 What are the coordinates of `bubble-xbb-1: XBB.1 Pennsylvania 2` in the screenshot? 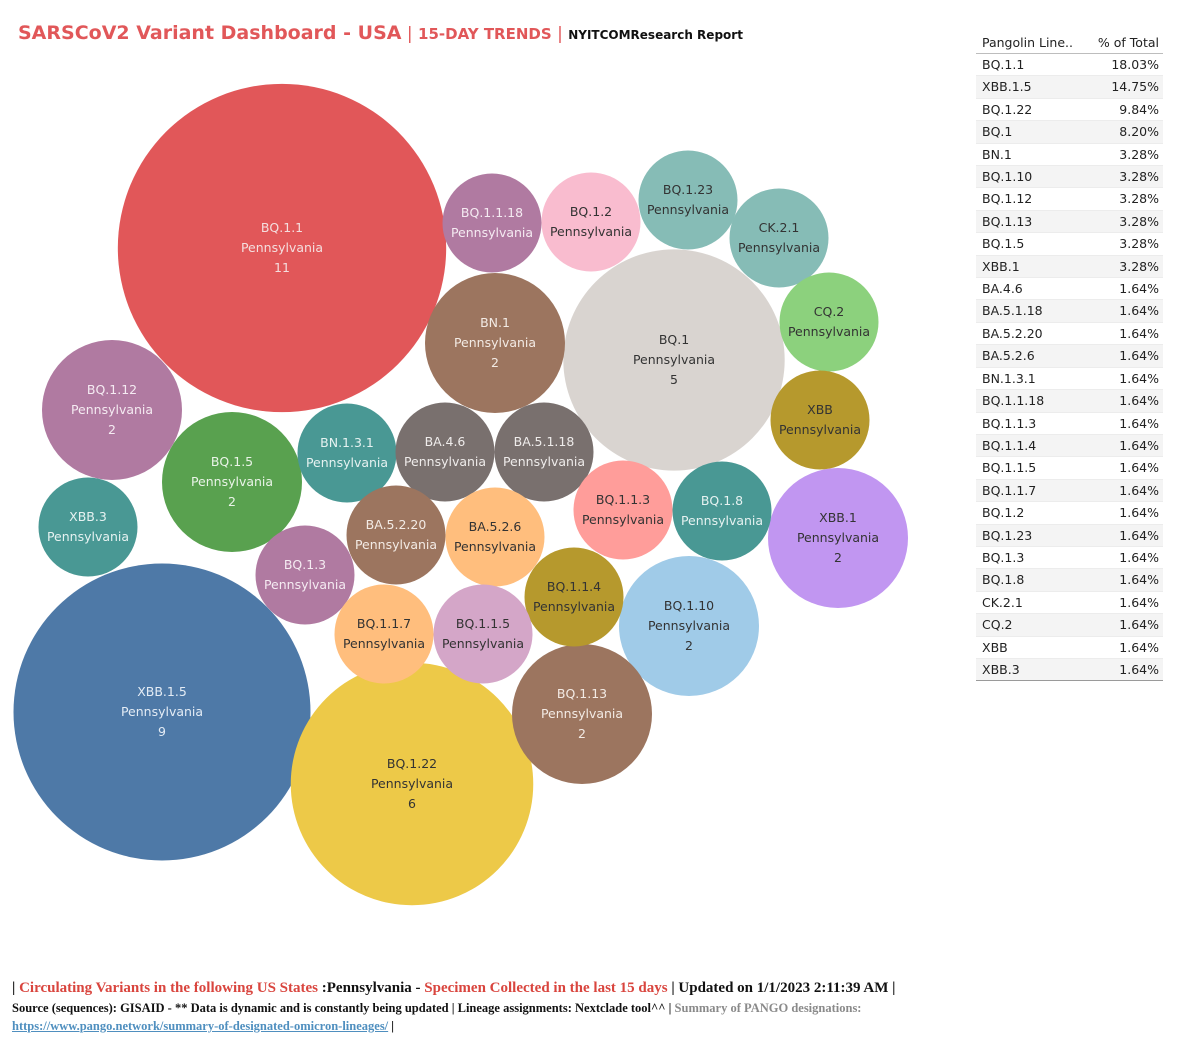 It's located at (838, 538).